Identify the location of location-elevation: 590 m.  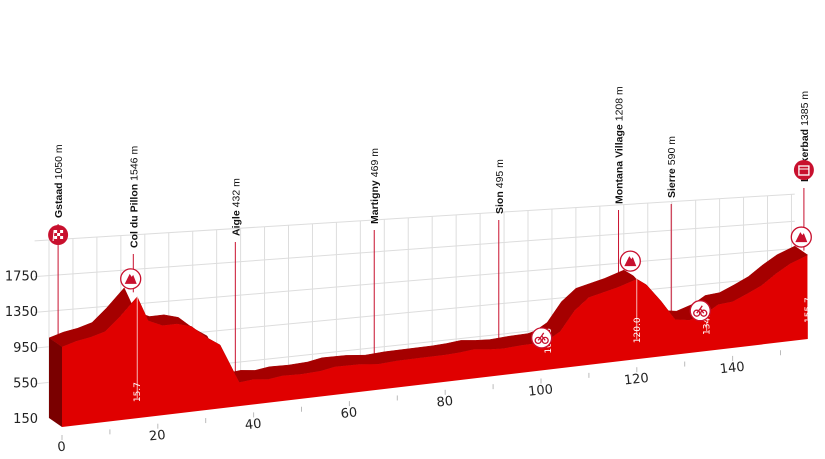
(672, 150).